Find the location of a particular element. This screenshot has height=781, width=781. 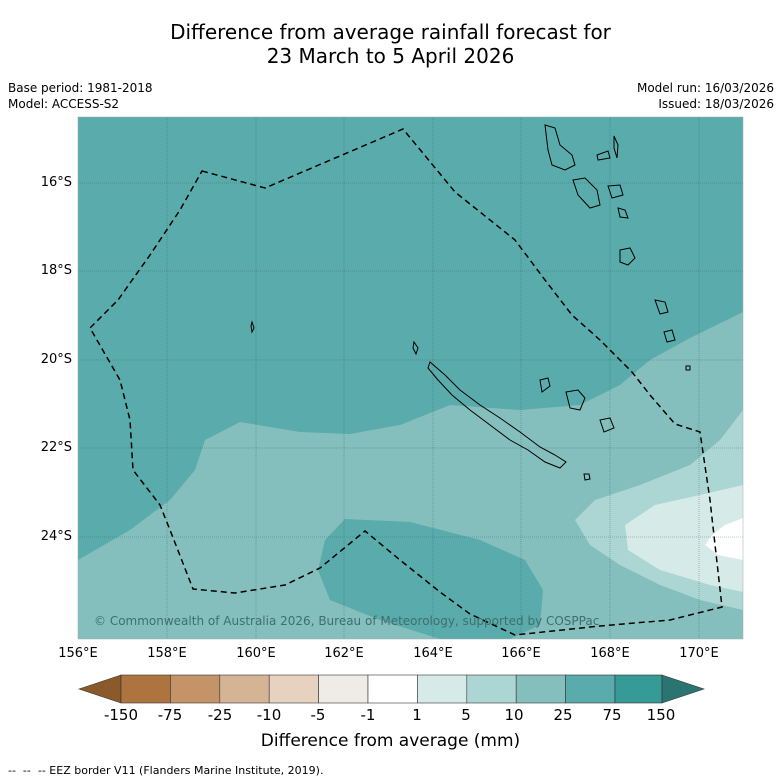

colorbar is located at coordinates (391, 689).